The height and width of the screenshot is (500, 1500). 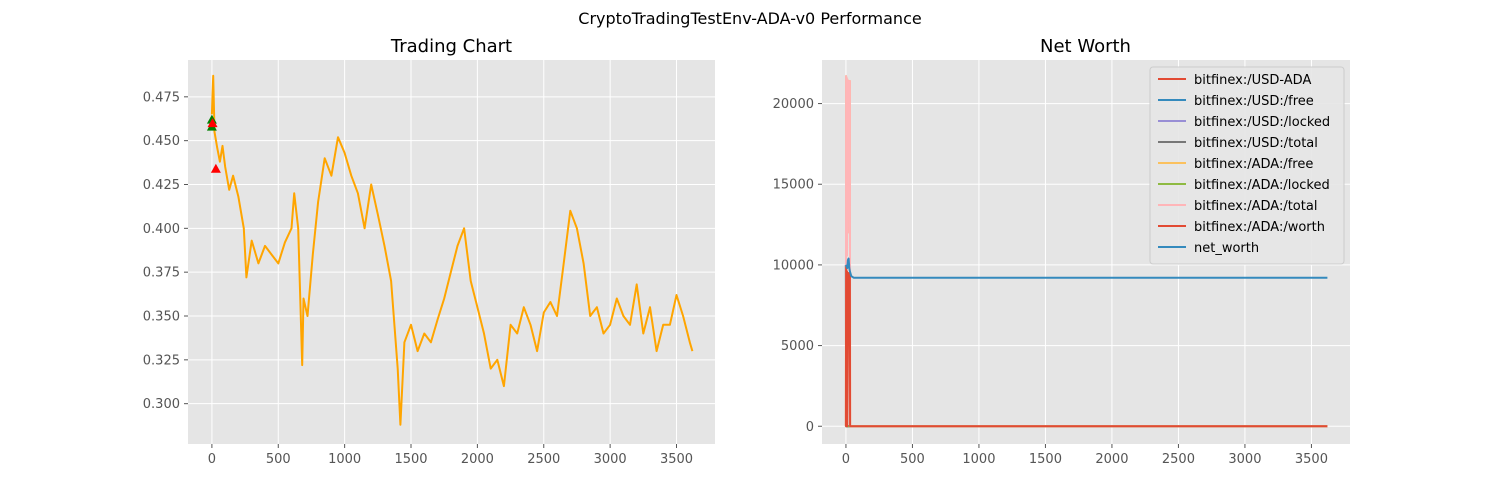 I want to click on net-worth-x-tick-label: 3500, so click(x=1311, y=459).